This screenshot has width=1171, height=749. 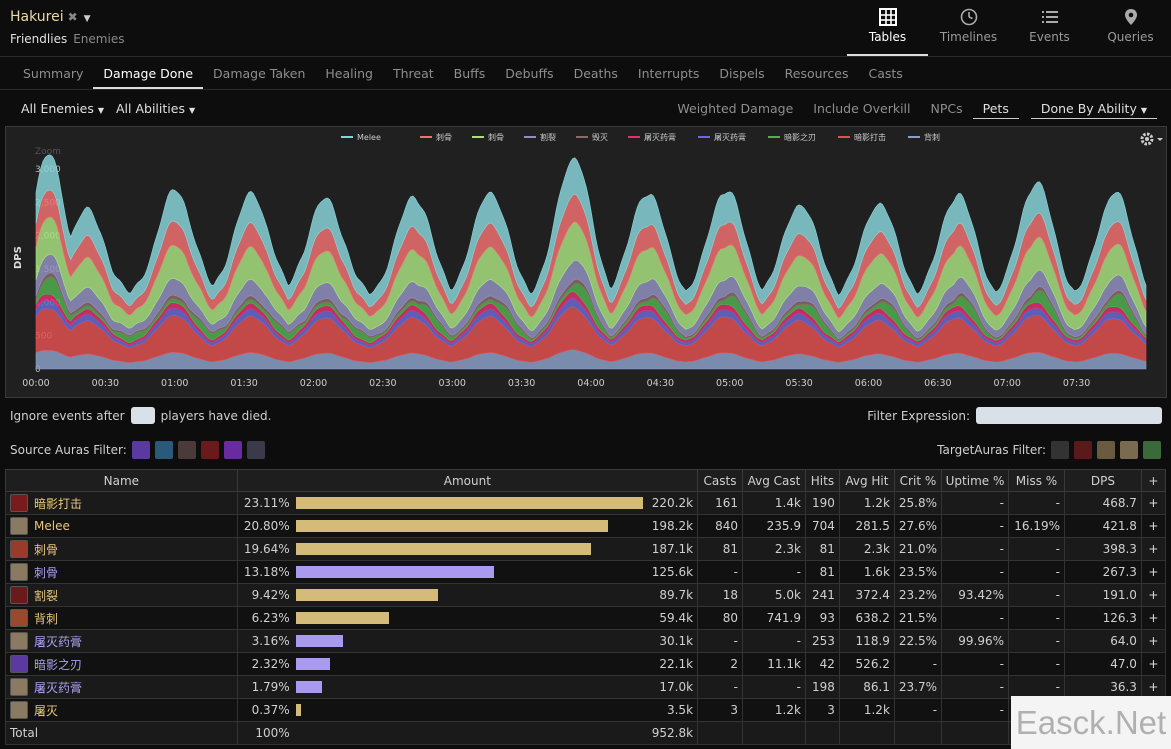 What do you see at coordinates (46, 618) in the screenshot?
I see `ability-name: 背刺` at bounding box center [46, 618].